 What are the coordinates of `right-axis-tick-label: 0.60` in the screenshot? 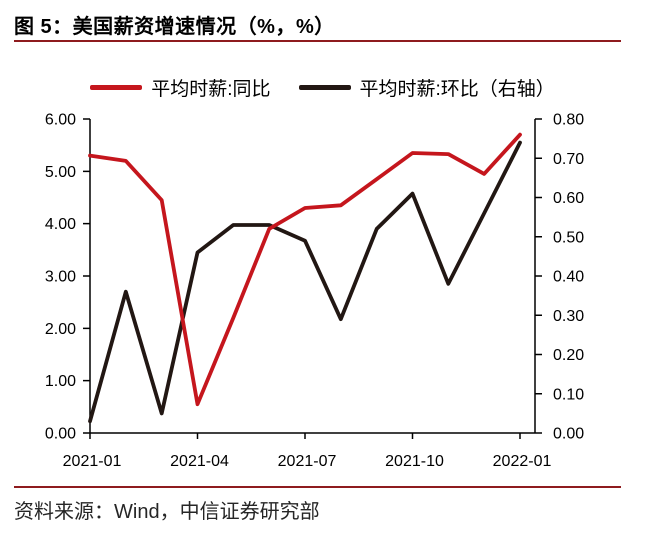 It's located at (568, 198).